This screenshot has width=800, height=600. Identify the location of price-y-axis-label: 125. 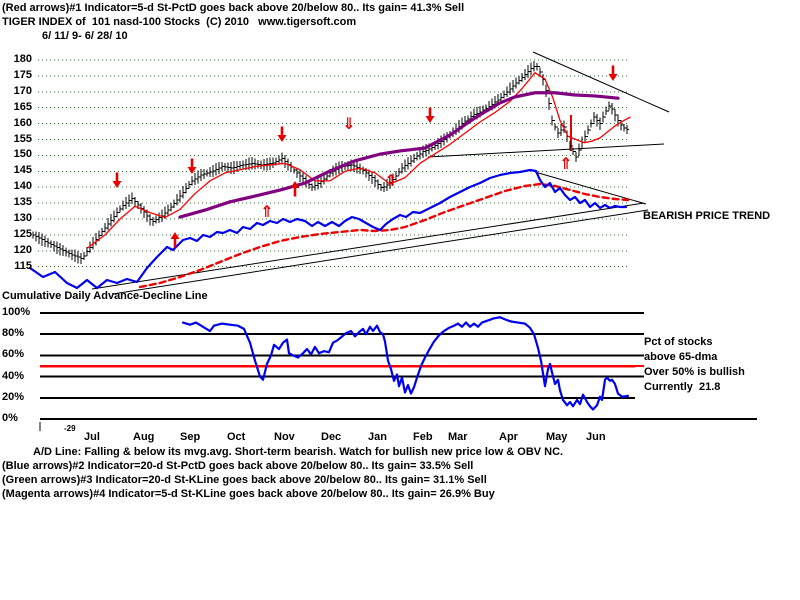
(22, 233).